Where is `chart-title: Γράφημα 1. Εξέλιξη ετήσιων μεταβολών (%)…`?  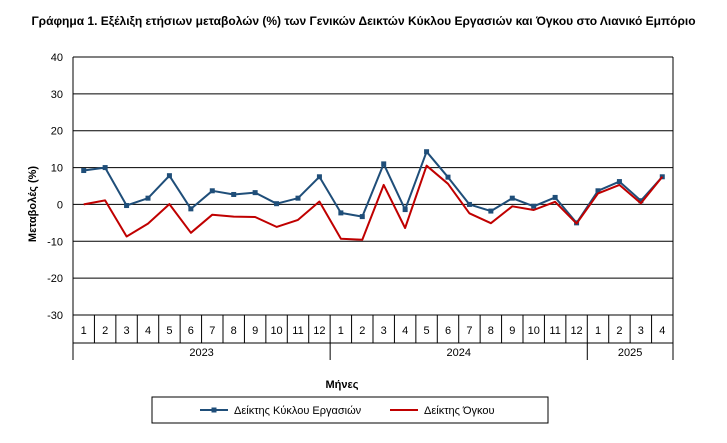 chart-title: Γράφημα 1. Εξέλιξη ετήσιων μεταβολών (%)… is located at coordinates (363, 21).